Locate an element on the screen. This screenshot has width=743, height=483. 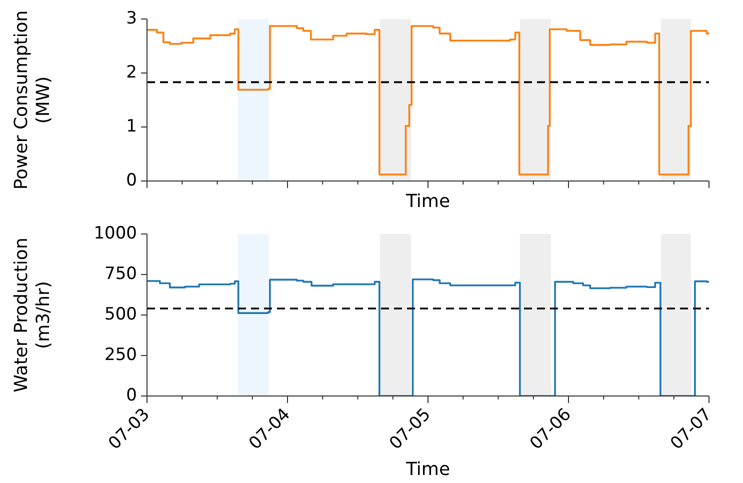
y-axis-title: Water Production (m3/hr) is located at coordinates (32, 315).